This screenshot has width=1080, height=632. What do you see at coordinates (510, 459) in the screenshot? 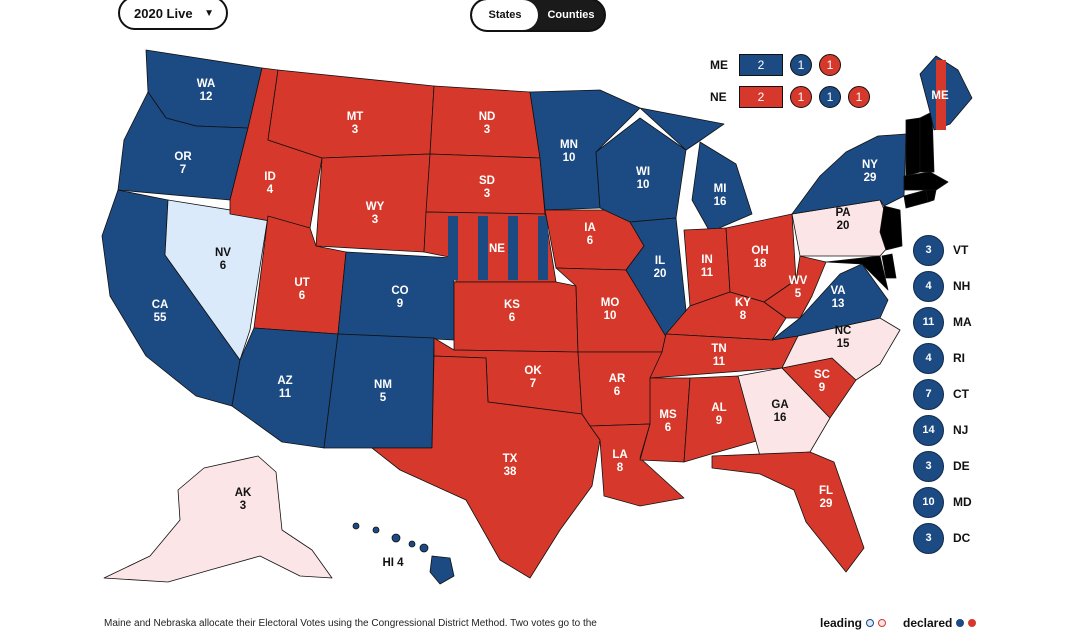
I see `state-label-tx: TX` at bounding box center [510, 459].